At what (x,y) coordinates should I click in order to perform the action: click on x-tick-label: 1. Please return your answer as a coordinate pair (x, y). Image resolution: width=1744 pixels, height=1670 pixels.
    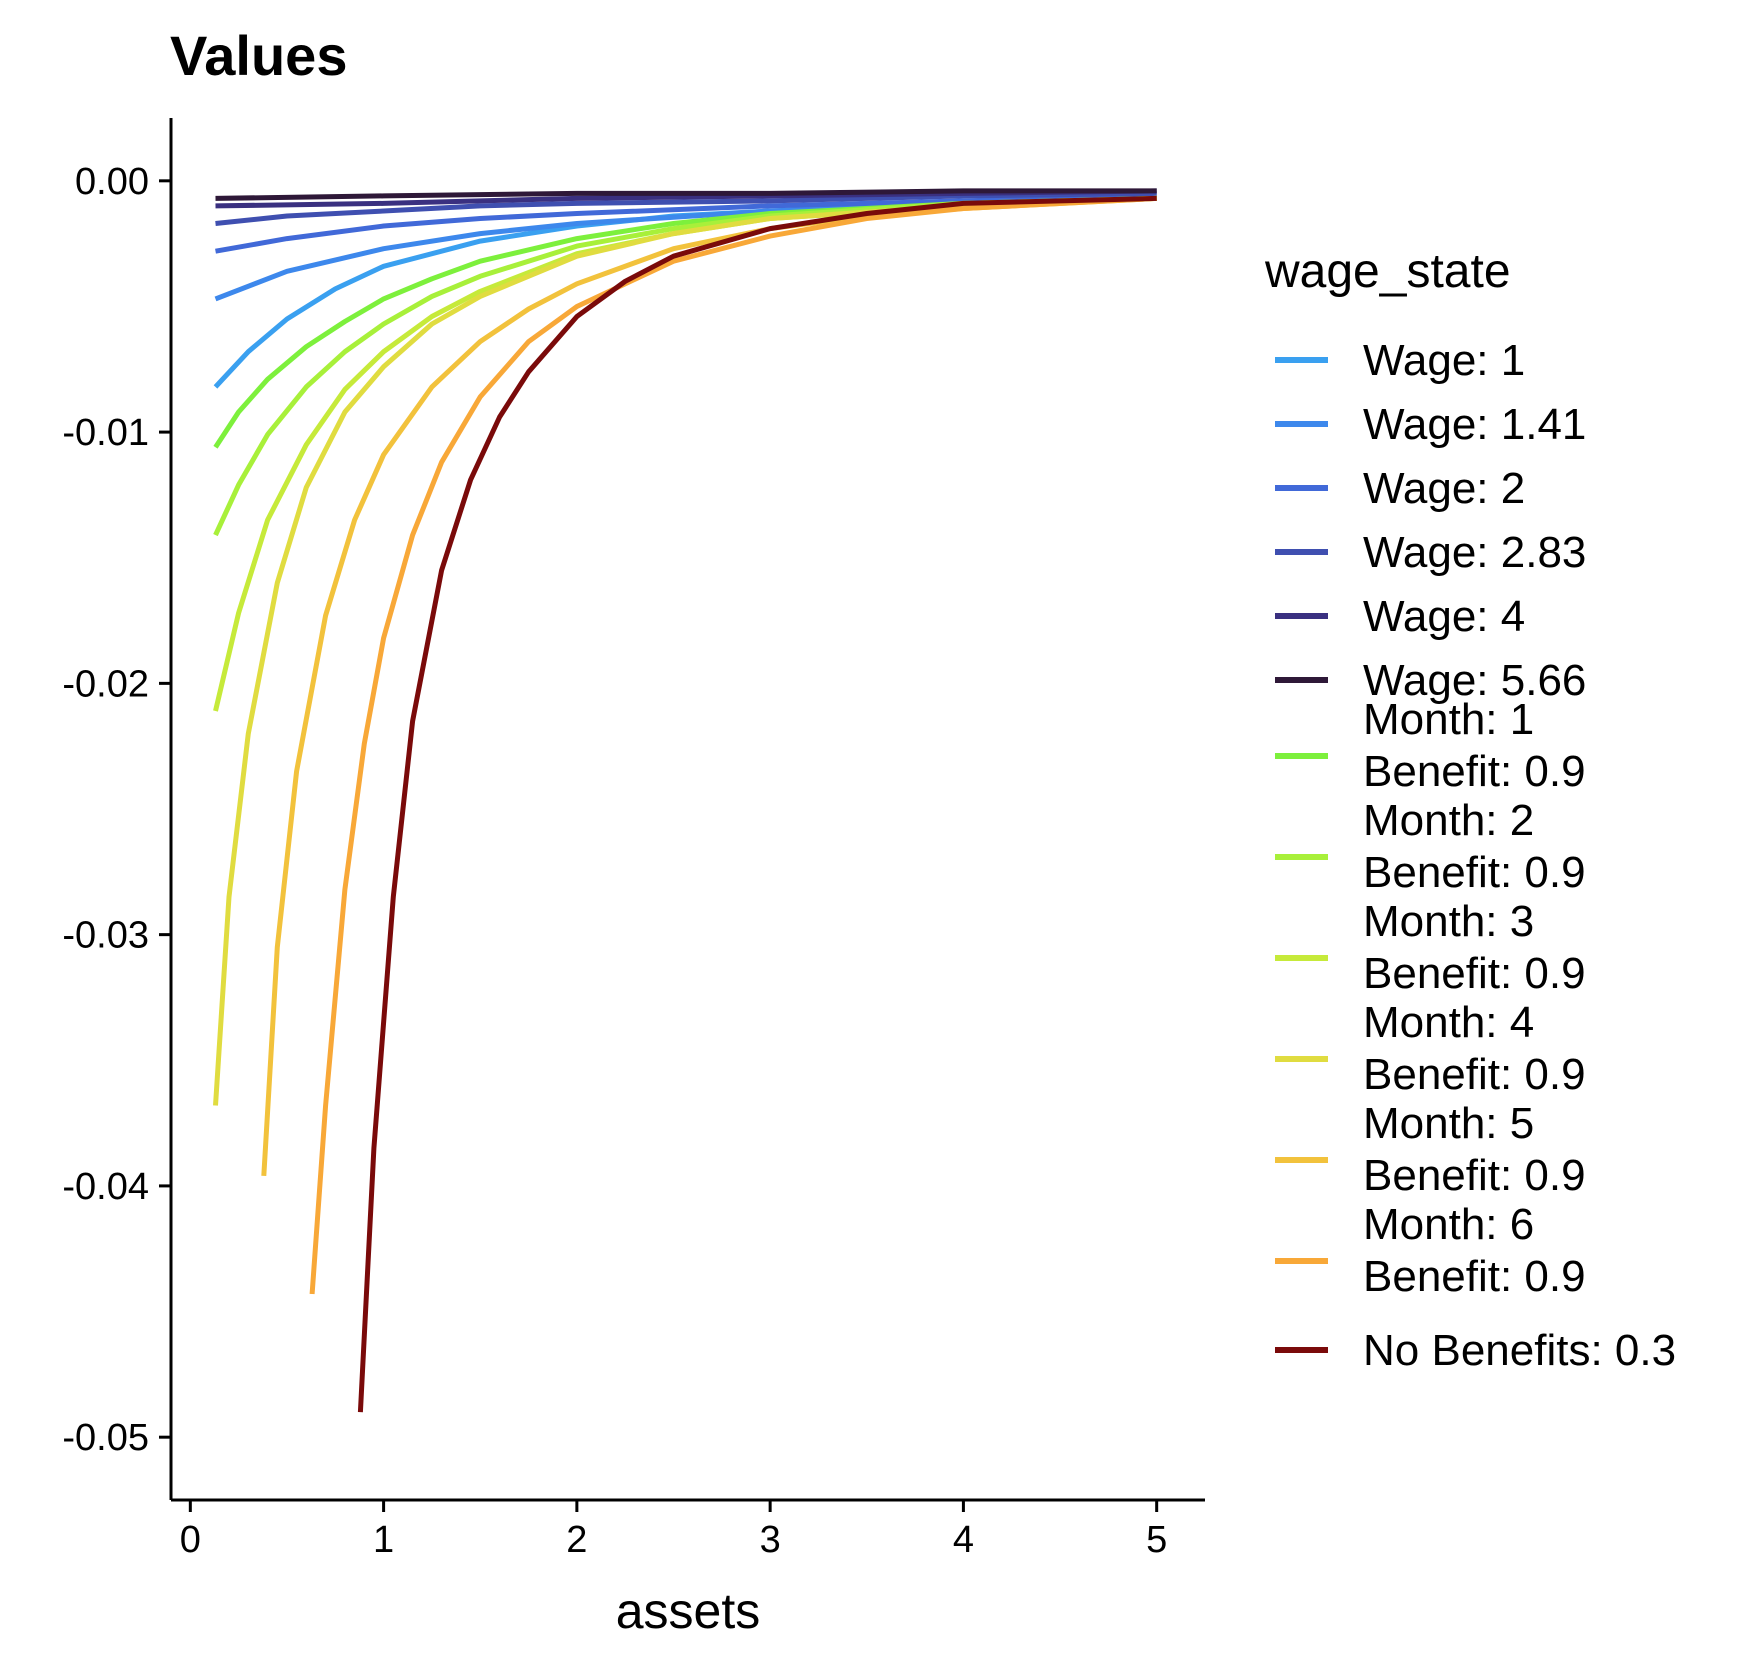
    Looking at the image, I should click on (383, 1540).